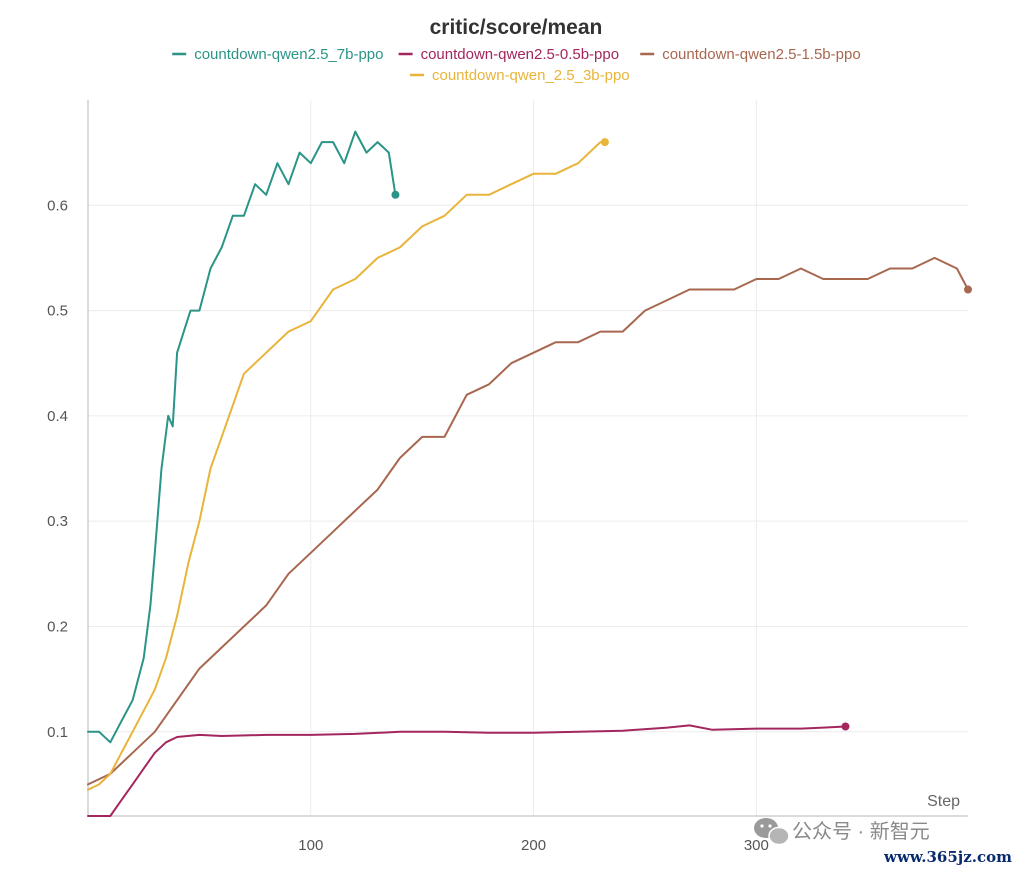 The width and height of the screenshot is (1024, 872). Describe the element at coordinates (761, 54) in the screenshot. I see `legend-entry: countdown-qwen2.5-1.5b-ppo` at that location.